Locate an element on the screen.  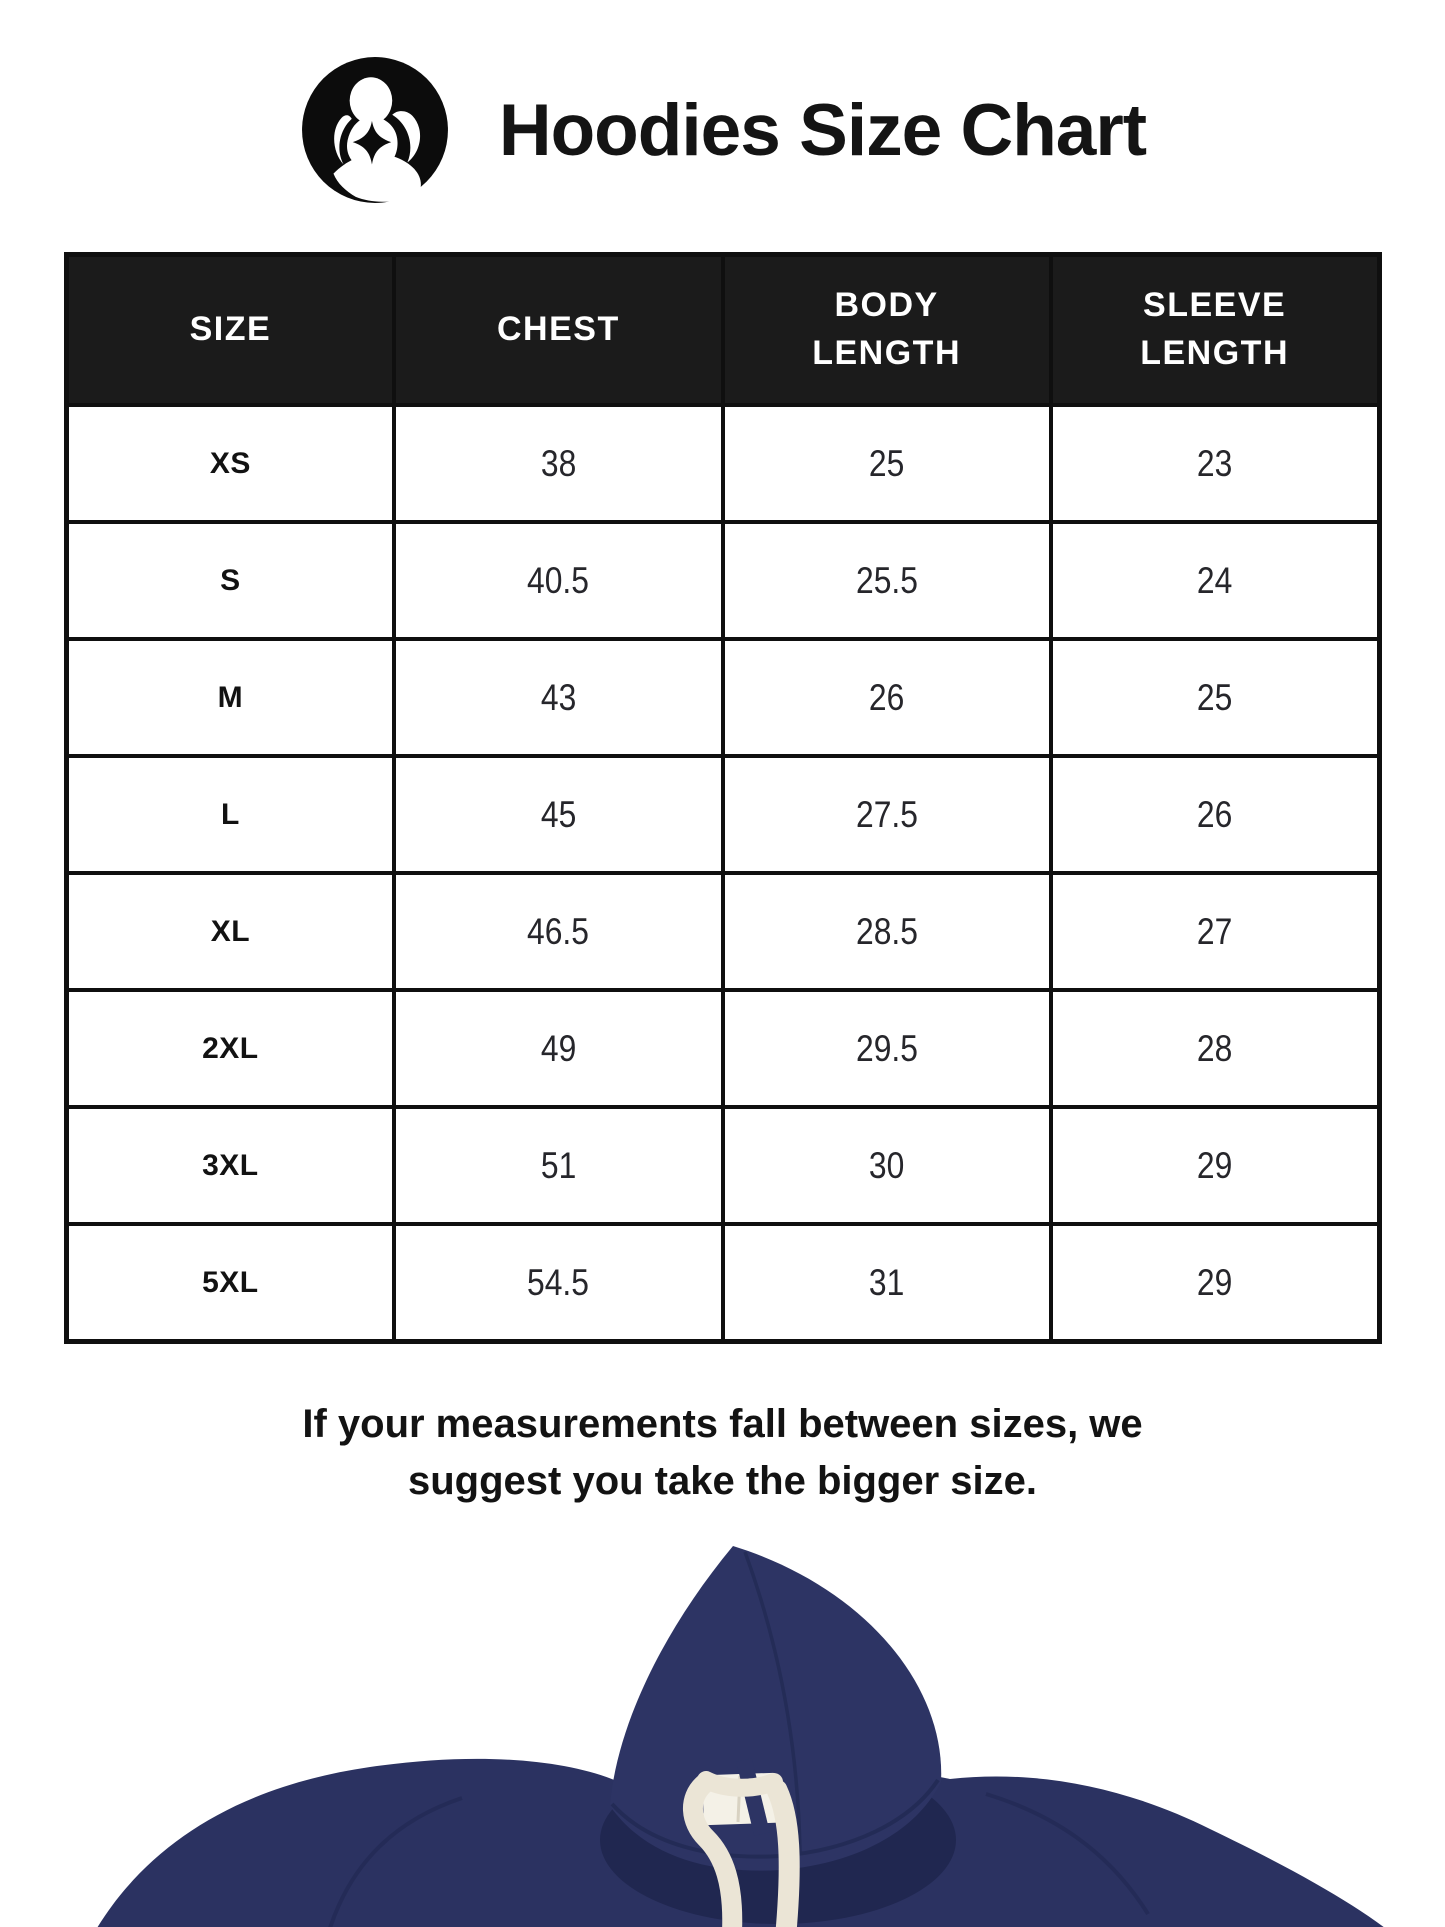
body-length-value: 25 is located at coordinates (886, 463).